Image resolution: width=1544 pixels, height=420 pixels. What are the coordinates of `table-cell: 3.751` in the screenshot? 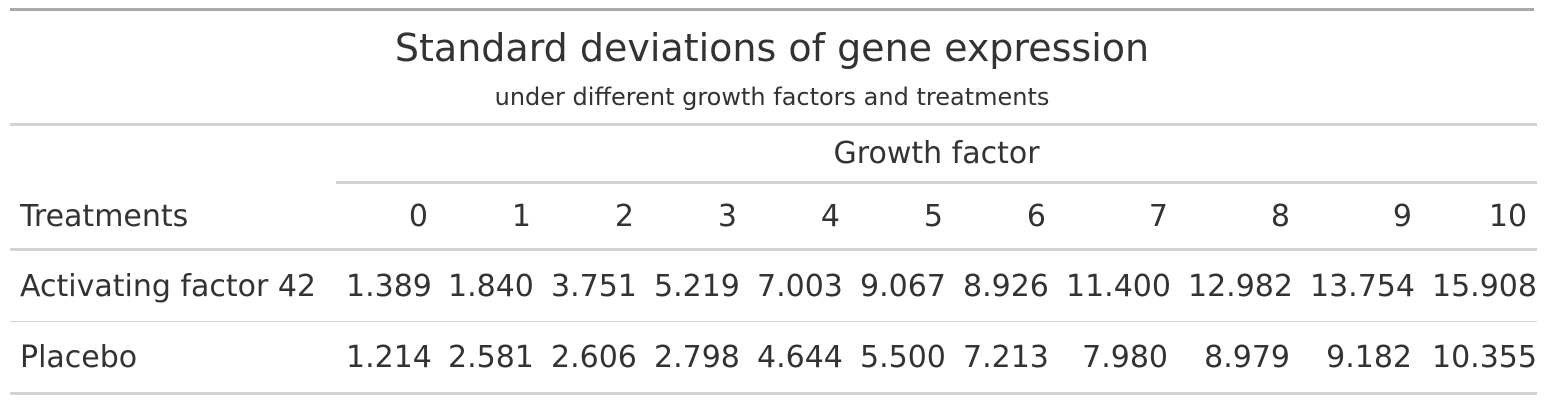 It's located at (592, 285).